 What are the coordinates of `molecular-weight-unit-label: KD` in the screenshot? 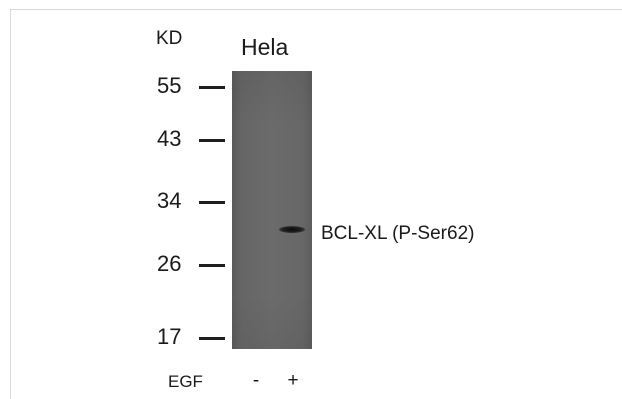 It's located at (169, 38).